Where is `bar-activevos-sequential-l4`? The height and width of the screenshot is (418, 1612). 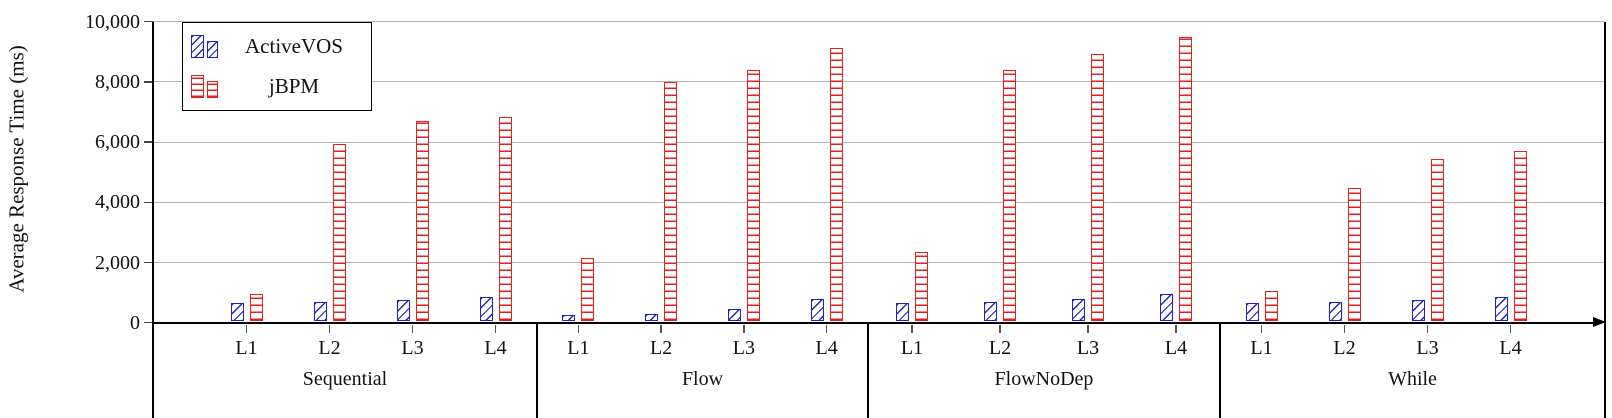 bar-activevos-sequential-l4 is located at coordinates (486, 309).